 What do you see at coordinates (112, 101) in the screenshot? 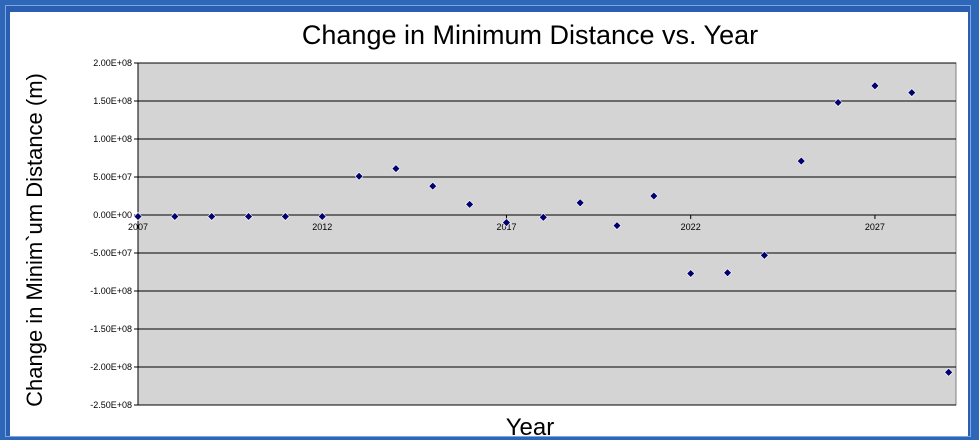
I see `y-tick-label: 1.50E+08` at bounding box center [112, 101].